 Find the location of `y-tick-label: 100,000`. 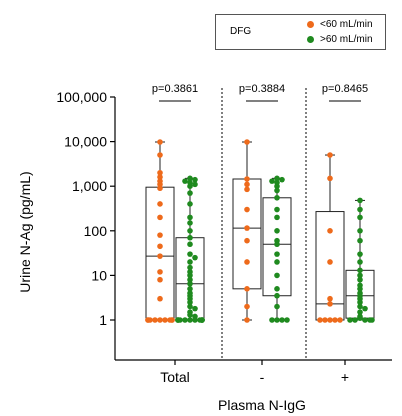

y-tick-label: 100,000 is located at coordinates (81, 97).